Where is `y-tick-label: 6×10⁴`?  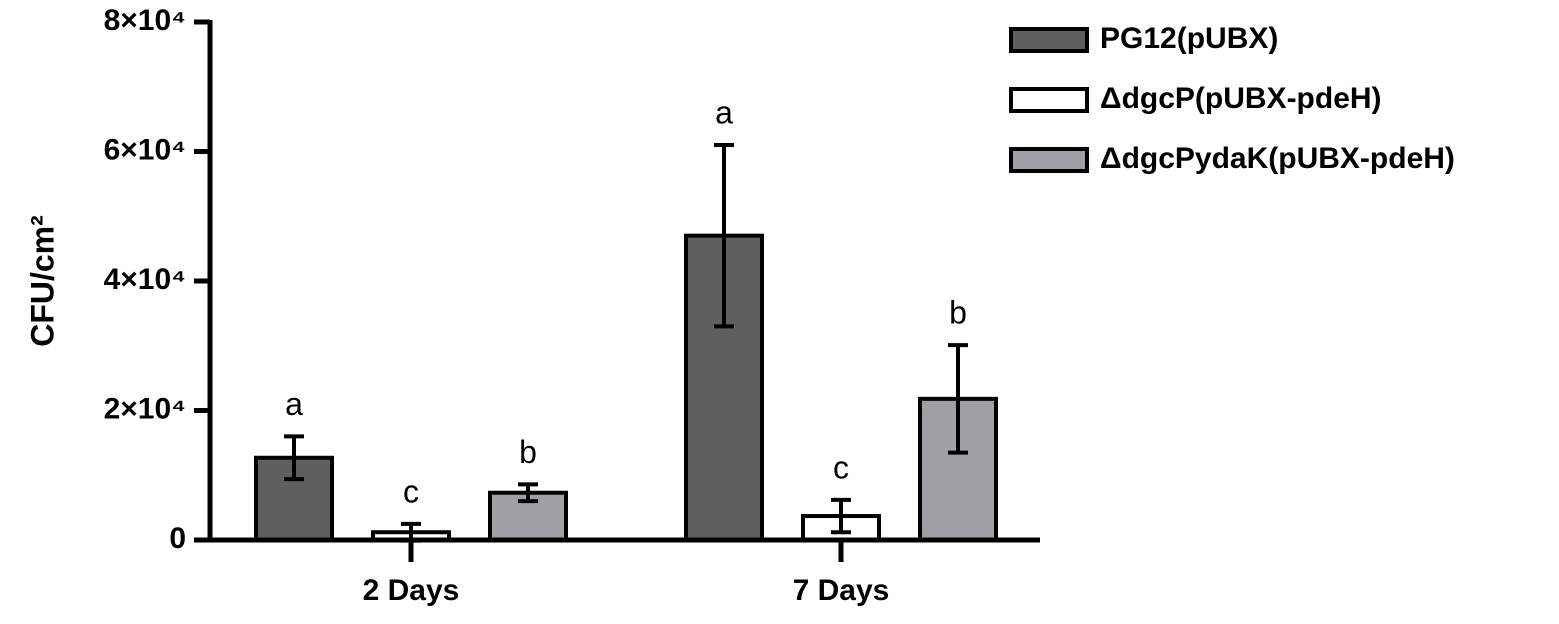
y-tick-label: 6×10⁴ is located at coordinates (145, 149).